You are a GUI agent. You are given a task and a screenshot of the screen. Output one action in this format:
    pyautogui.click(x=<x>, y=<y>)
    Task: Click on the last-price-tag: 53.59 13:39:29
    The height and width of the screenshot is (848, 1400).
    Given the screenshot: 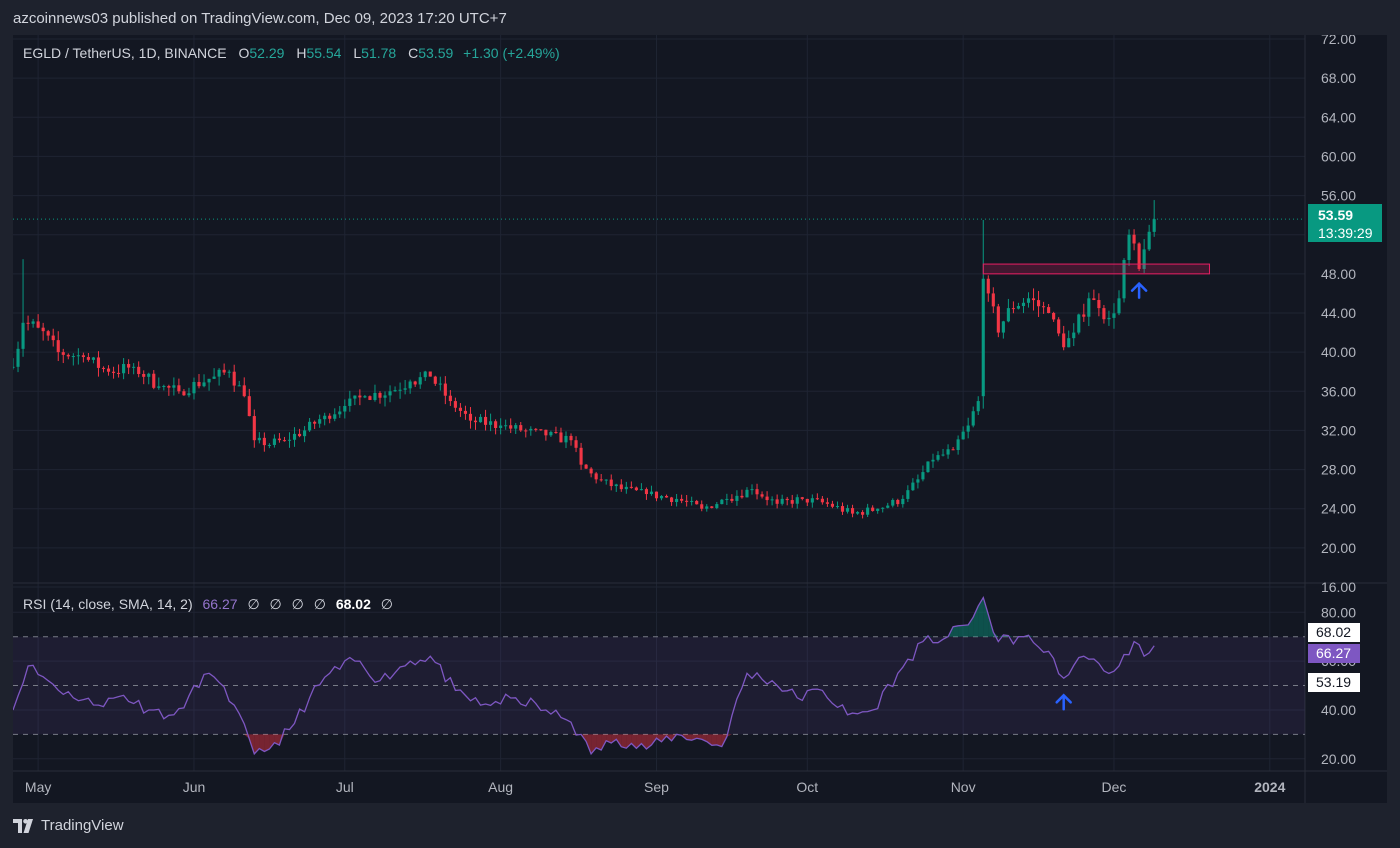 What is the action you would take?
    pyautogui.click(x=1345, y=223)
    